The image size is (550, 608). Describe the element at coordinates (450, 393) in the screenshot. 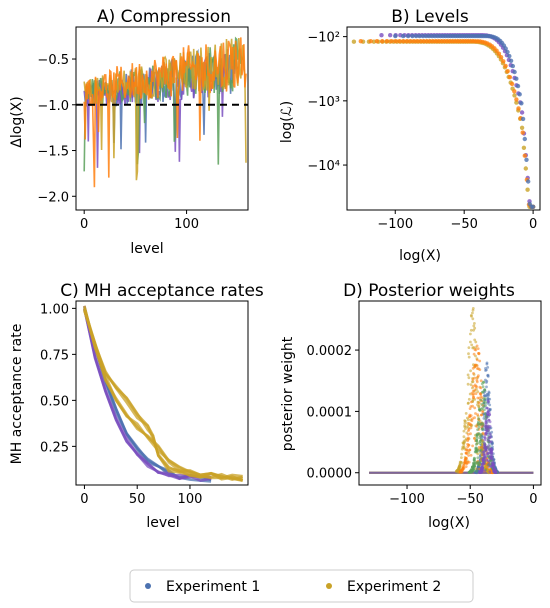

I see `panel-d-axes-frame` at that location.